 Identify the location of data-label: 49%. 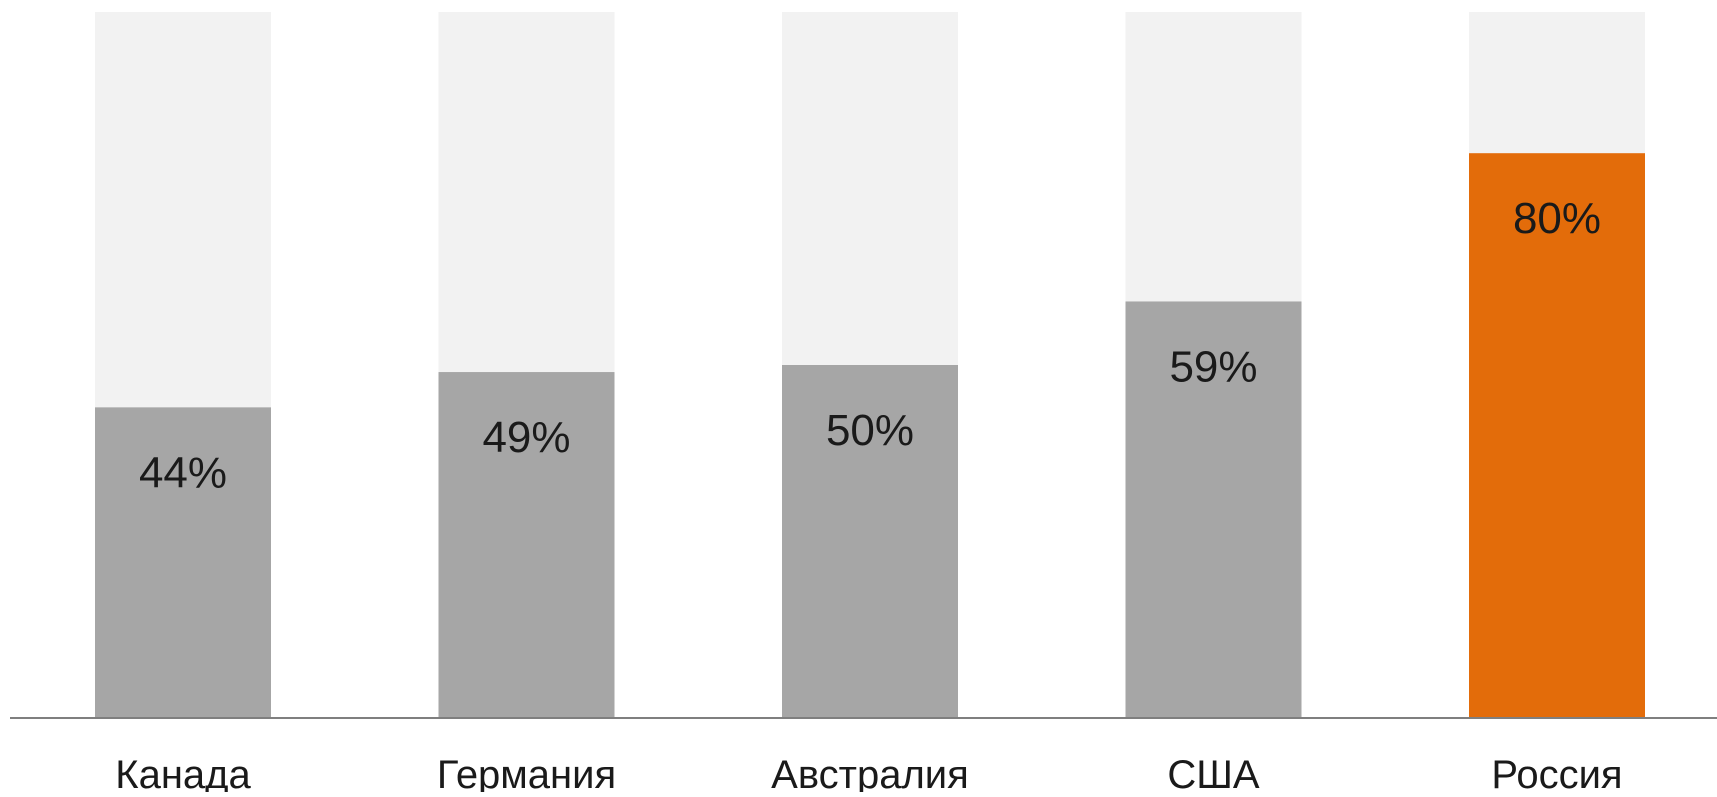
(526, 437).